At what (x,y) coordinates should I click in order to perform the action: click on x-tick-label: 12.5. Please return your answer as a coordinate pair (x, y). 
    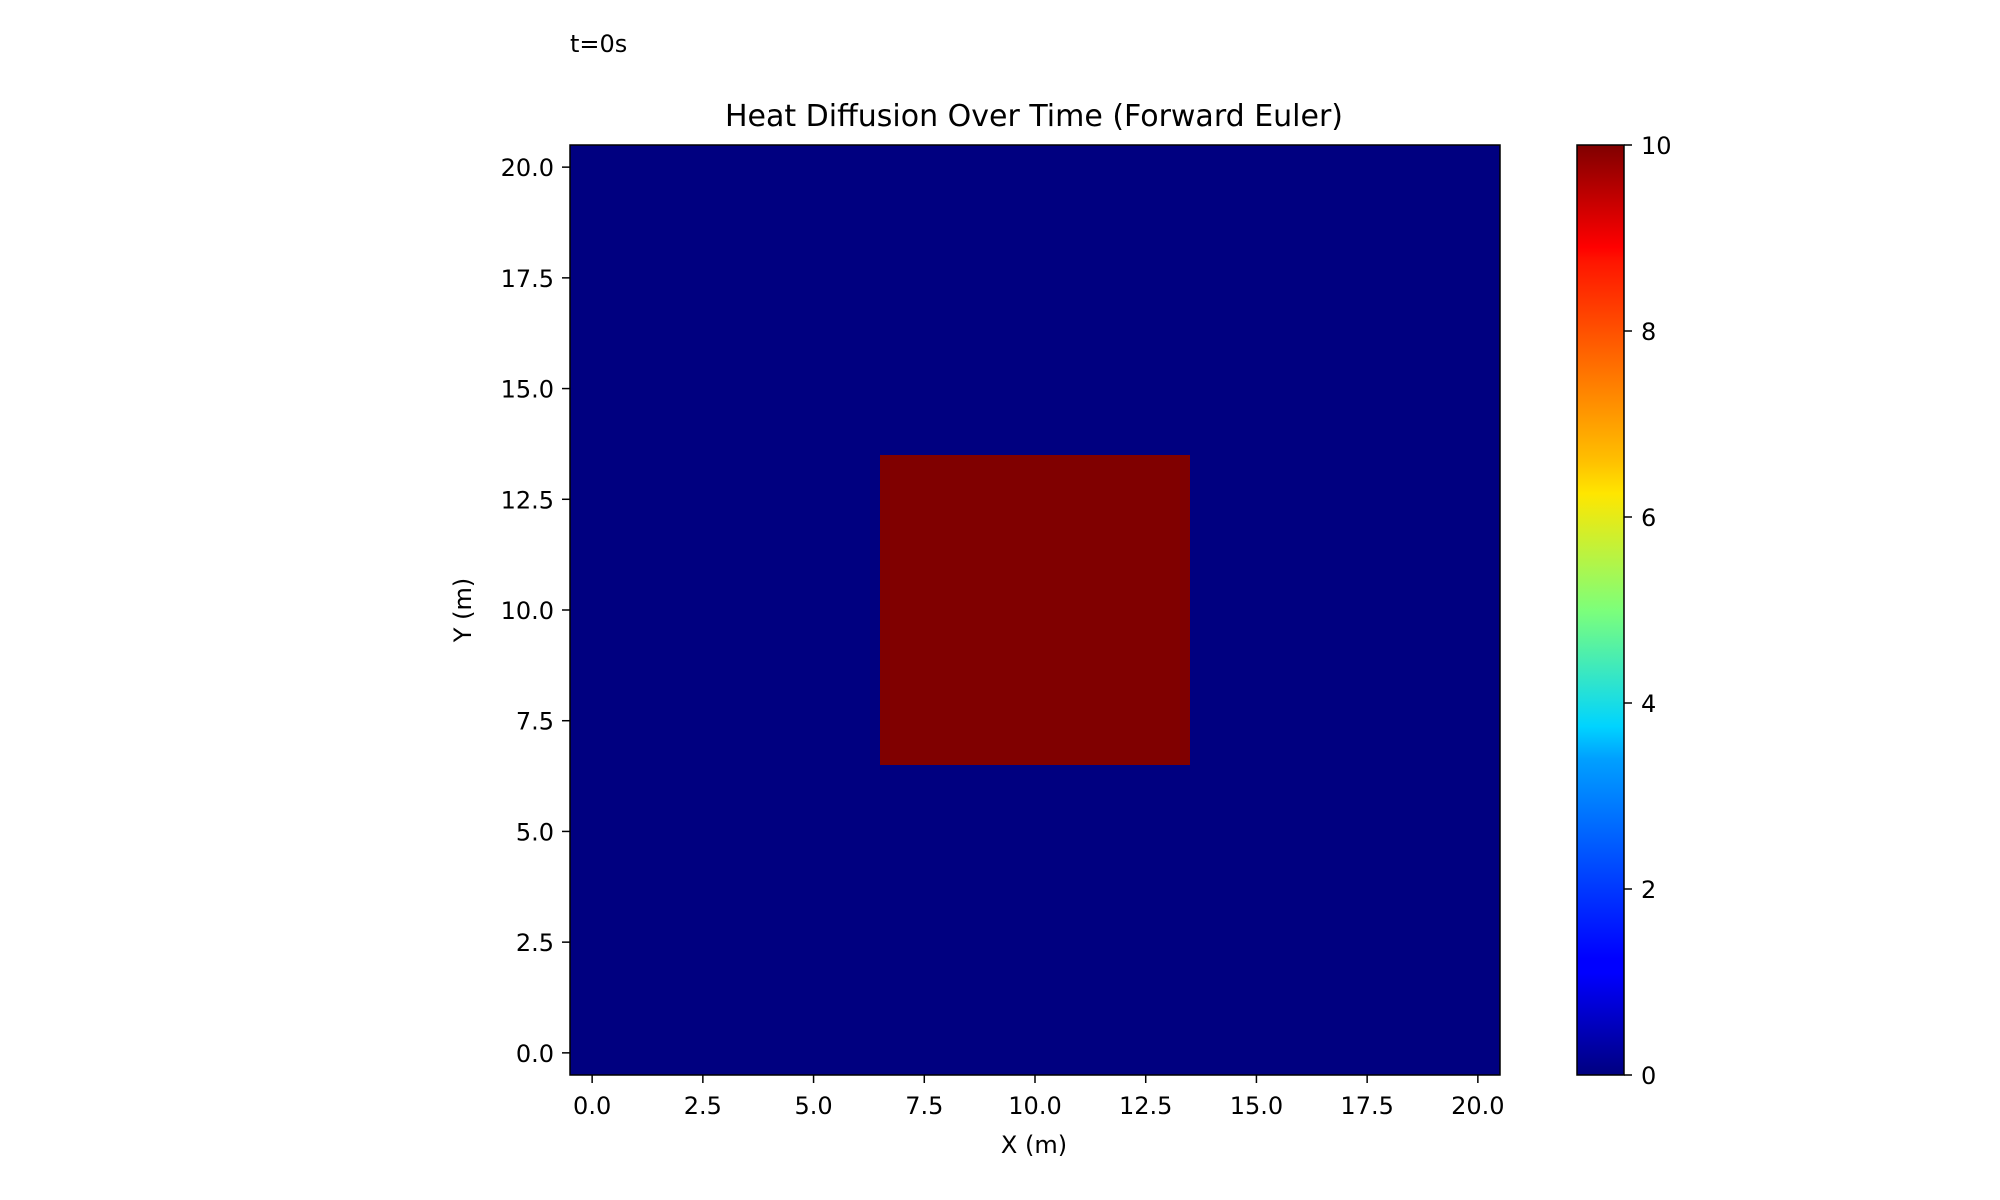
    Looking at the image, I should click on (1145, 1106).